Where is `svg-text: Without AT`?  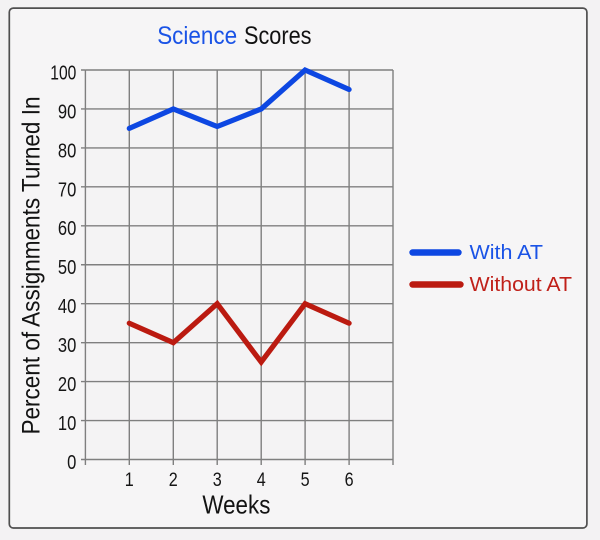
svg-text: Without AT is located at coordinates (521, 285).